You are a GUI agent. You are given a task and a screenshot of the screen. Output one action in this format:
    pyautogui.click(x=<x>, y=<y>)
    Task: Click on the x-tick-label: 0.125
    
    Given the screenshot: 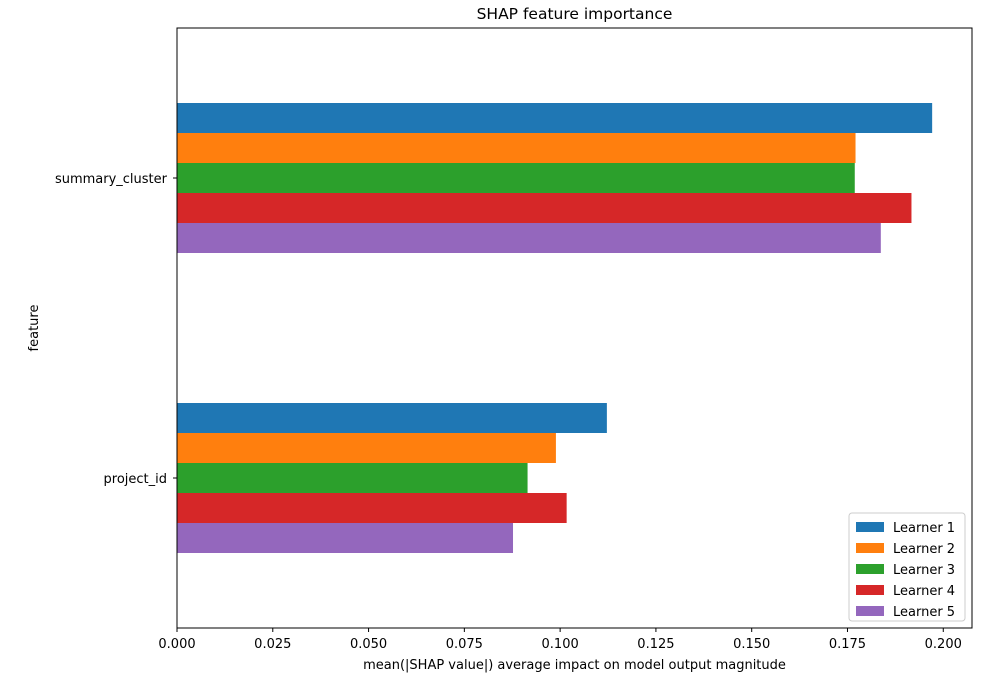 What is the action you would take?
    pyautogui.click(x=655, y=644)
    